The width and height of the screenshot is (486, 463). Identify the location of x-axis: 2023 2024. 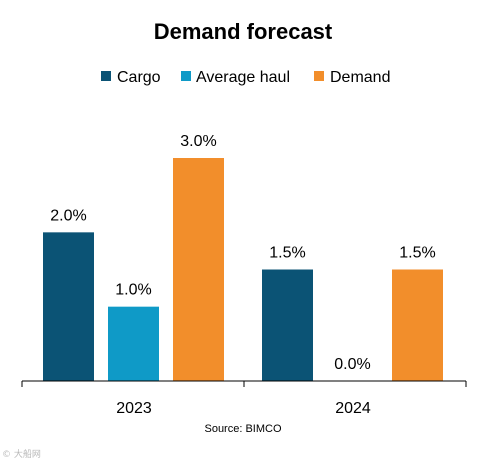
(244, 398).